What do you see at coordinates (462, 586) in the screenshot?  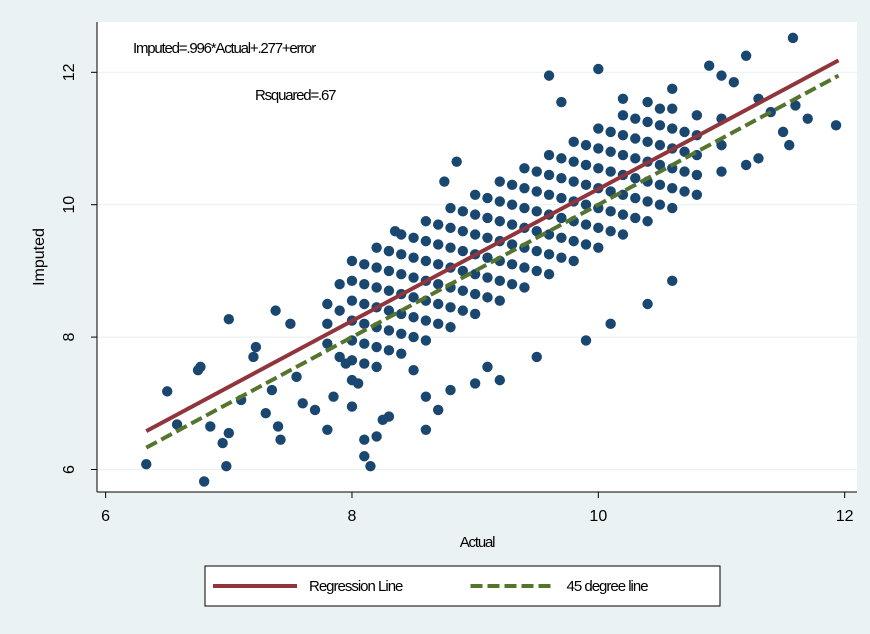 I see `legend: Regression Line 45 degree line` at bounding box center [462, 586].